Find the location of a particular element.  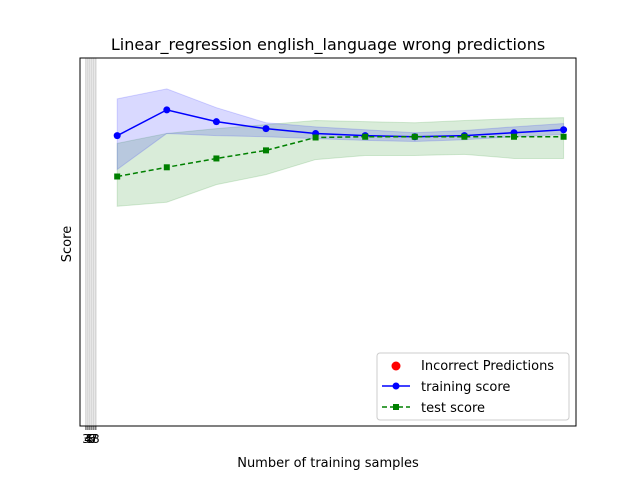

x-axis-label: Number of training samples is located at coordinates (328, 463).